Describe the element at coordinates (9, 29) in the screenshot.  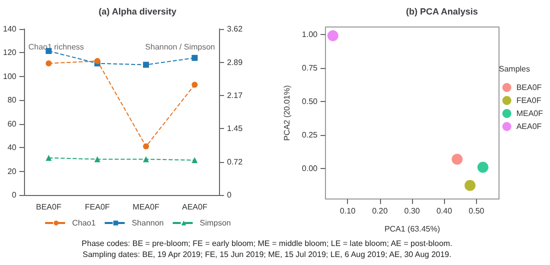
I see `y-tick-label: 140` at that location.